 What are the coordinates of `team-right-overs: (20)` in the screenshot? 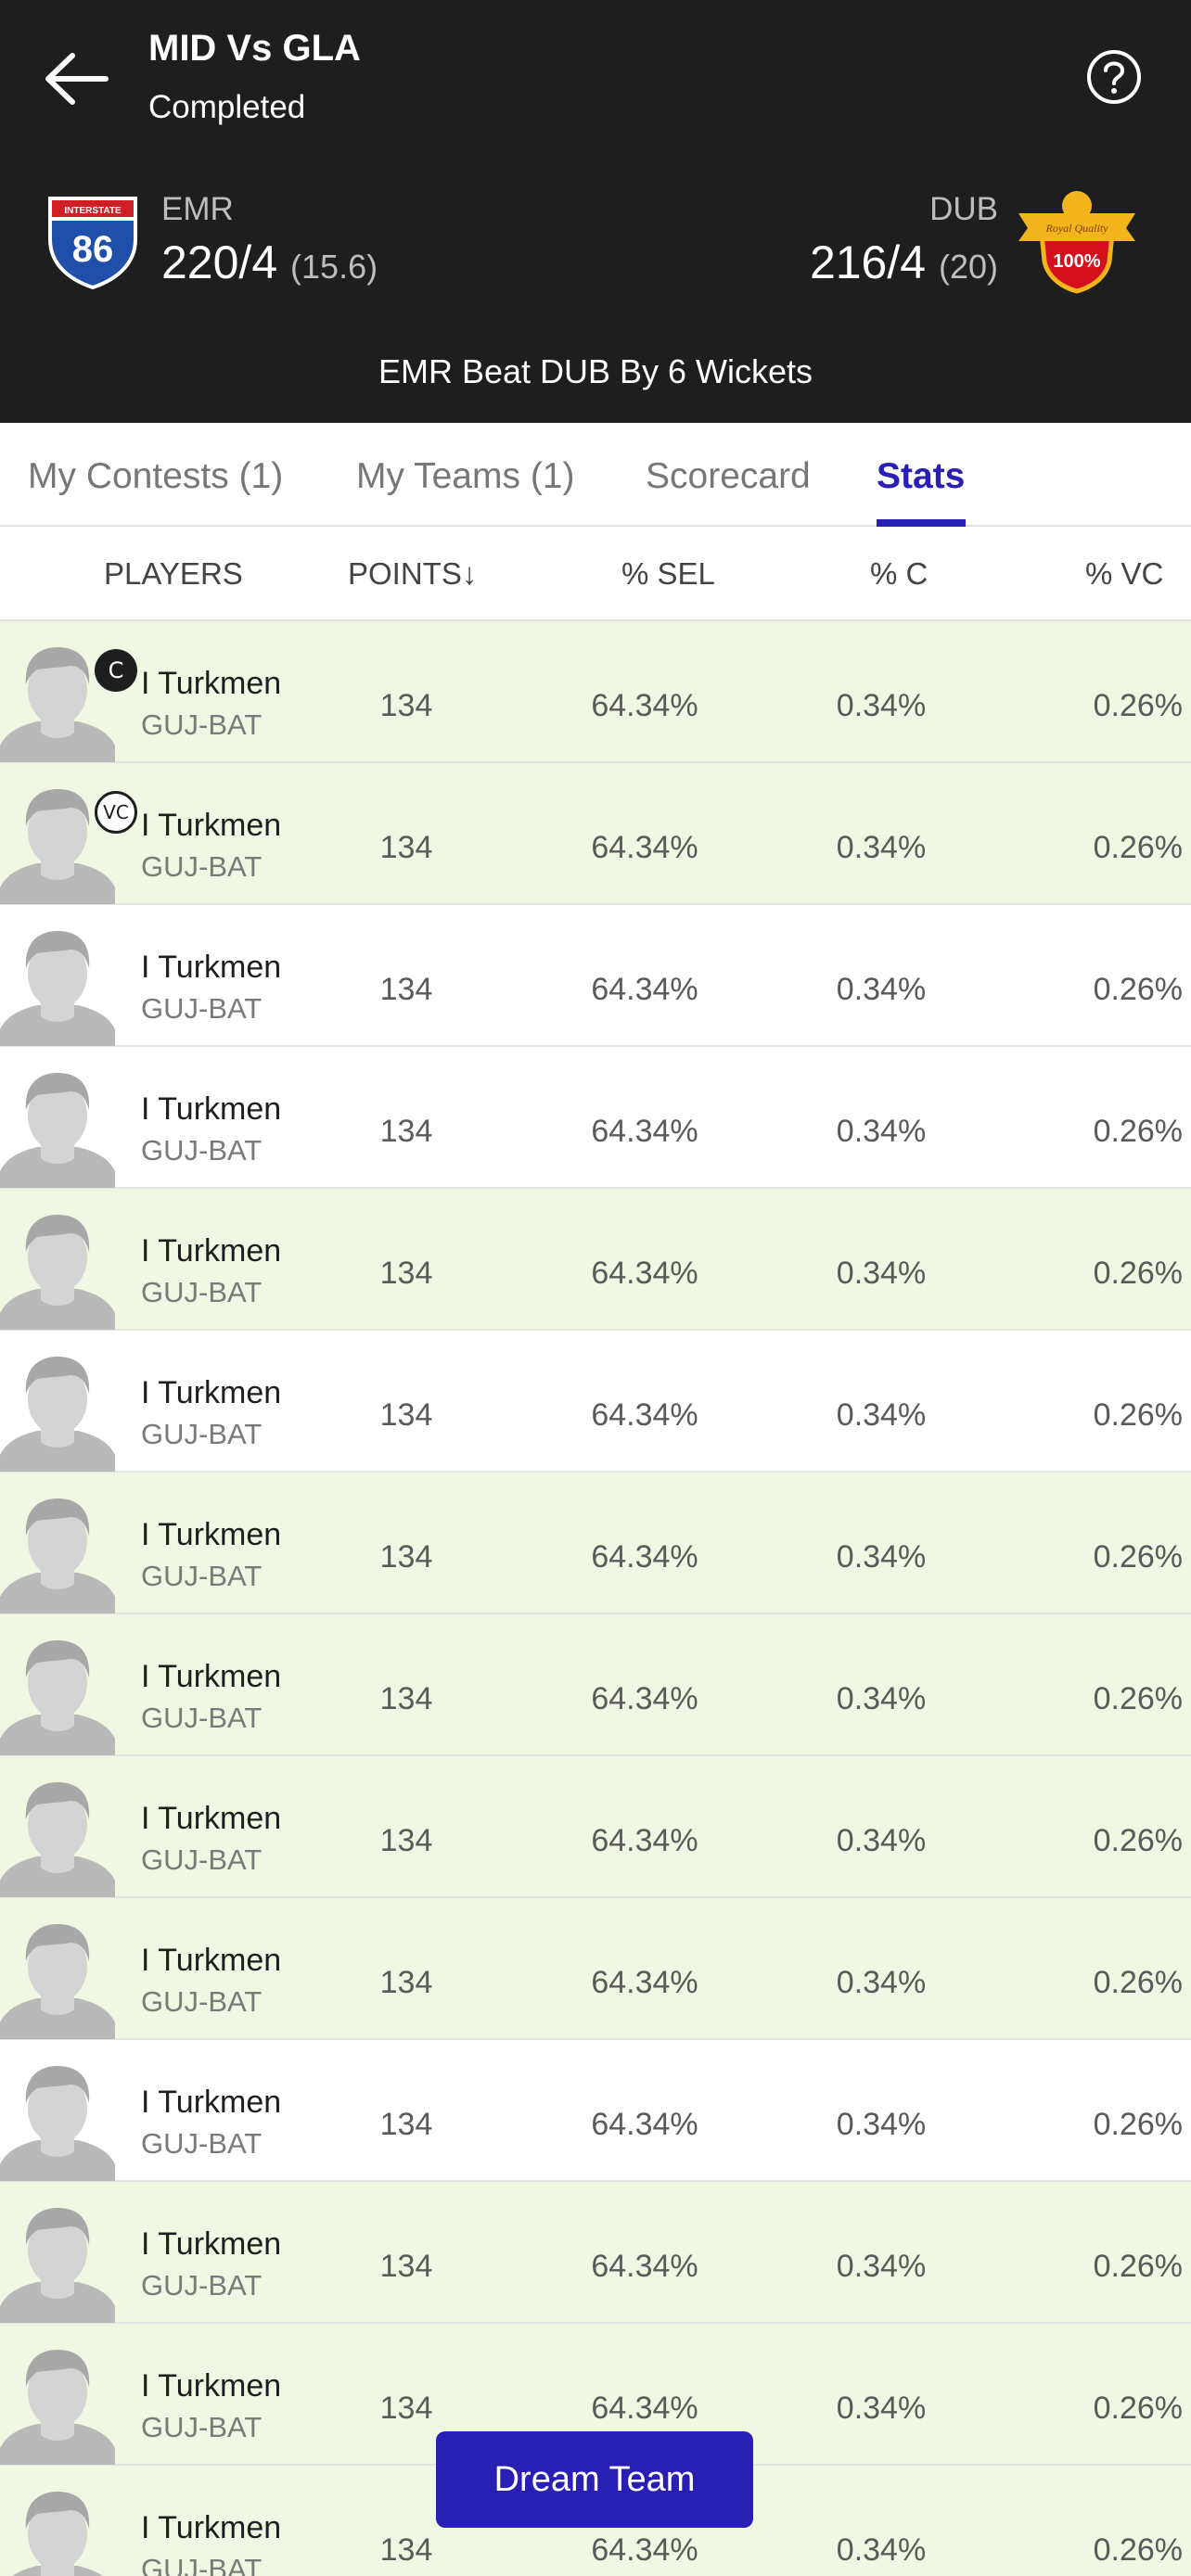 It's located at (968, 267).